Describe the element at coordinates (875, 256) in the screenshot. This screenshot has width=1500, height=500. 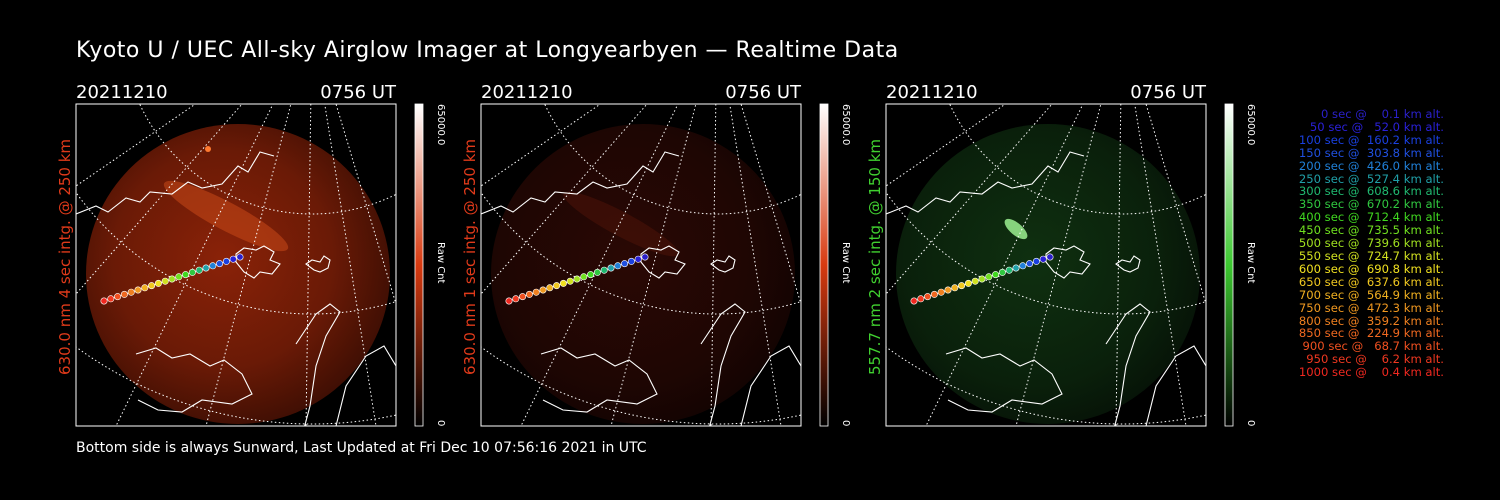
I see `panel-3-side-label: 557.7 nm 2 sec intg. @ 150 km` at that location.